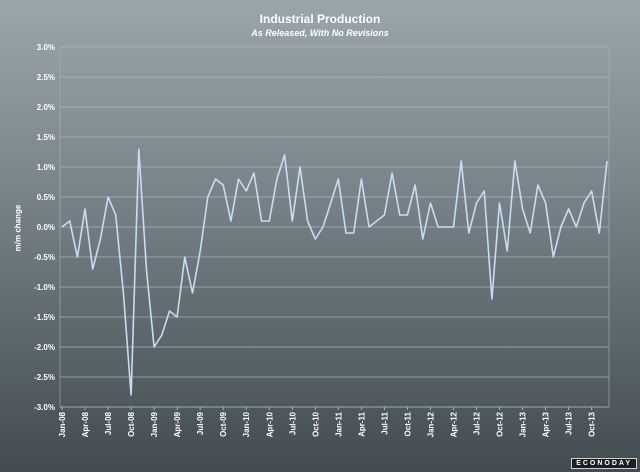  Describe the element at coordinates (200, 423) in the screenshot. I see `x-tick-label: Jul-09` at that location.